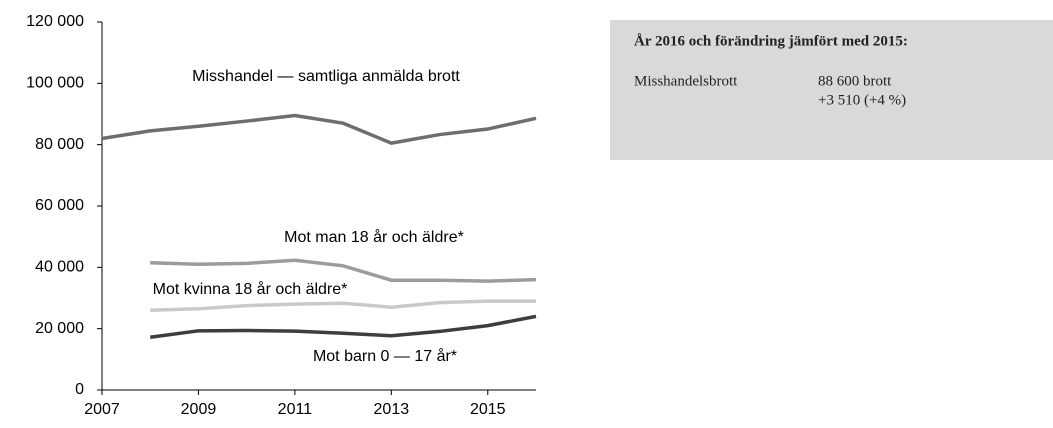 The height and width of the screenshot is (428, 1053). I want to click on series-label: Misshandel — samtliga anmälda brott, so click(326, 76).